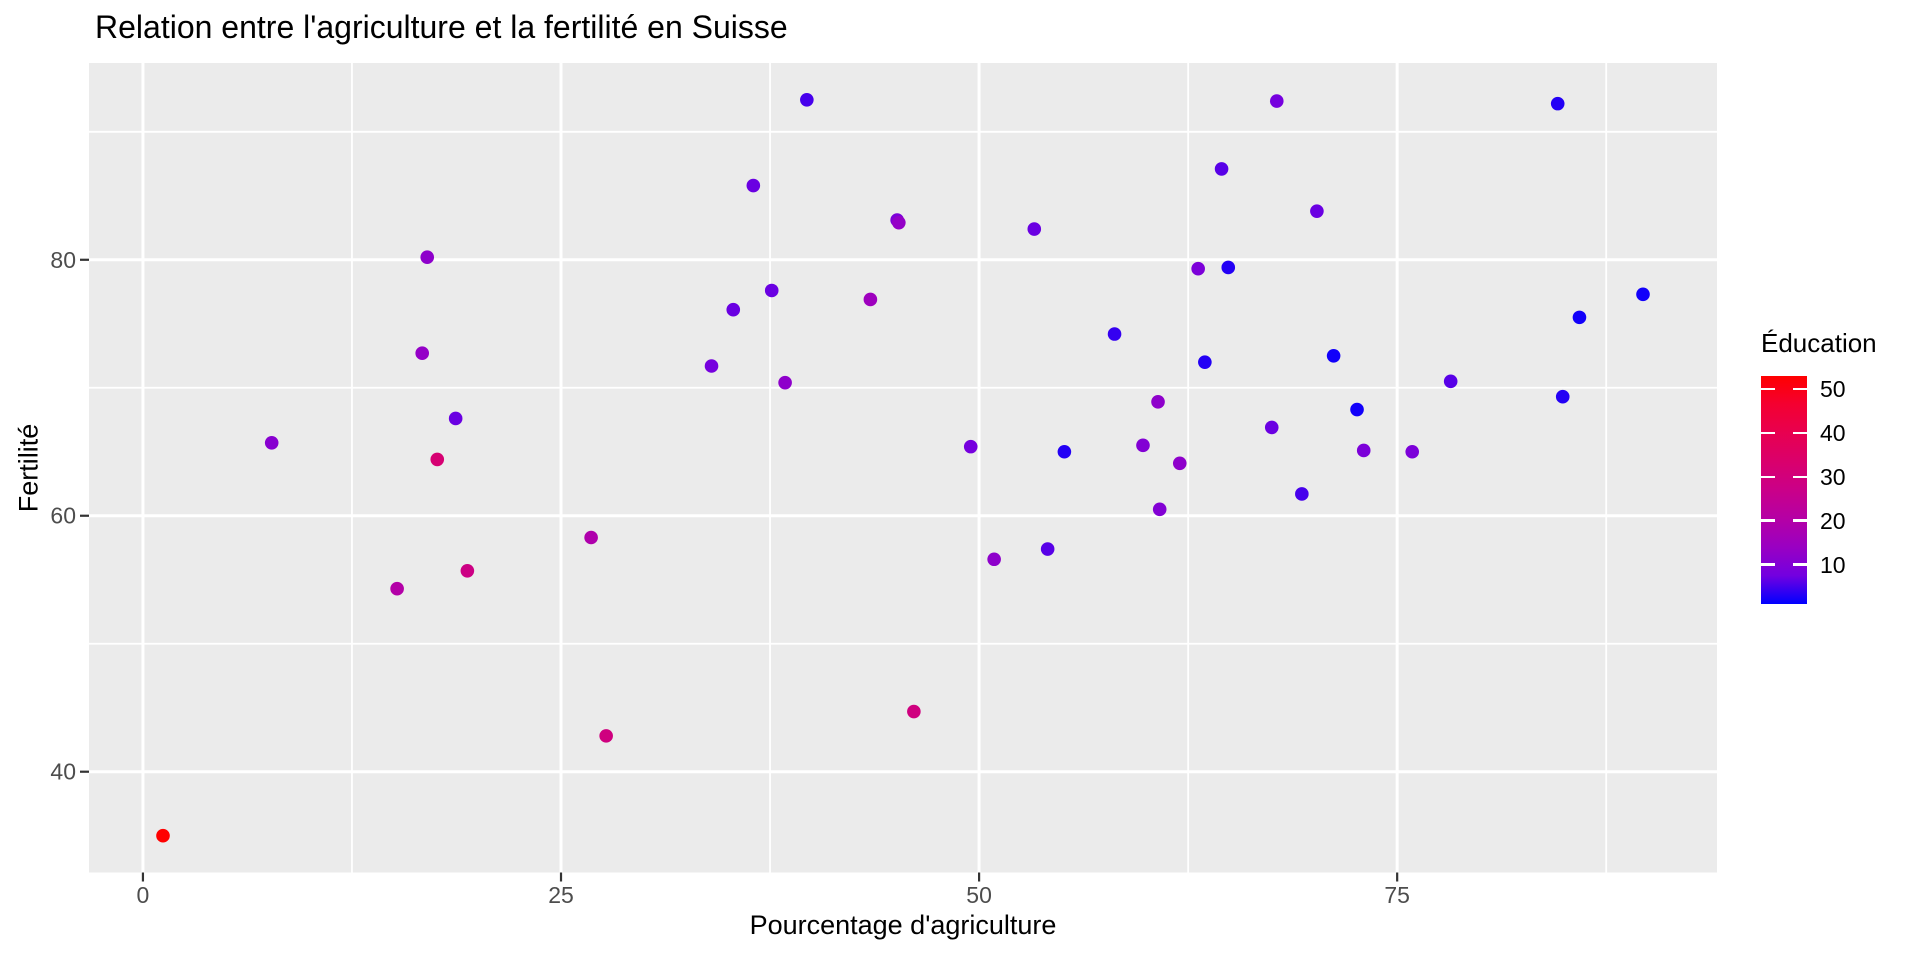 This screenshot has height=960, width=1920. Describe the element at coordinates (979, 895) in the screenshot. I see `x-axis-tick-label: 50` at that location.